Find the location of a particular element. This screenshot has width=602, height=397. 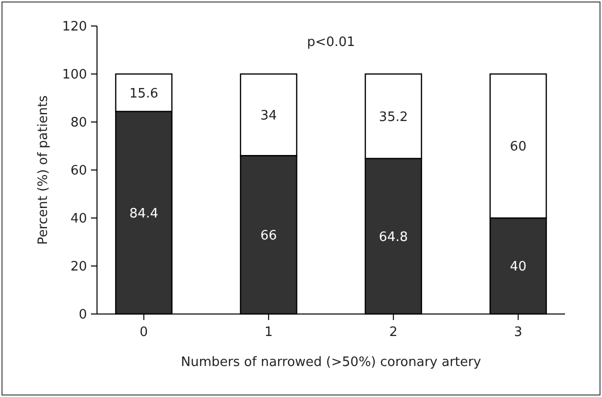

y-tick-label: 80 is located at coordinates (78, 123).